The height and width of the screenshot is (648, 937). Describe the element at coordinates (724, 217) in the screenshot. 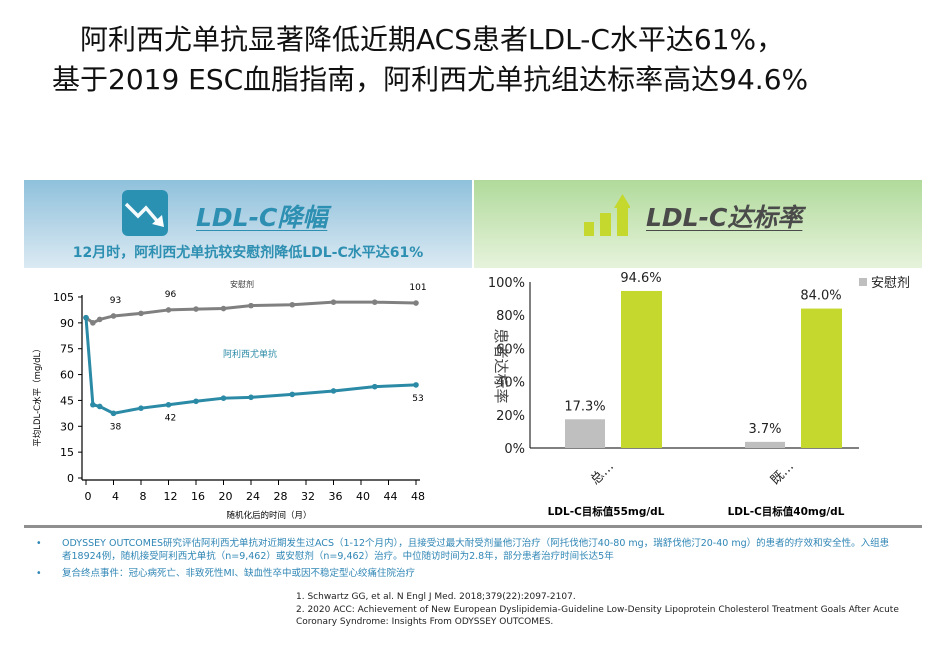

I see `ldl-target-title: LDL-C达标率` at that location.